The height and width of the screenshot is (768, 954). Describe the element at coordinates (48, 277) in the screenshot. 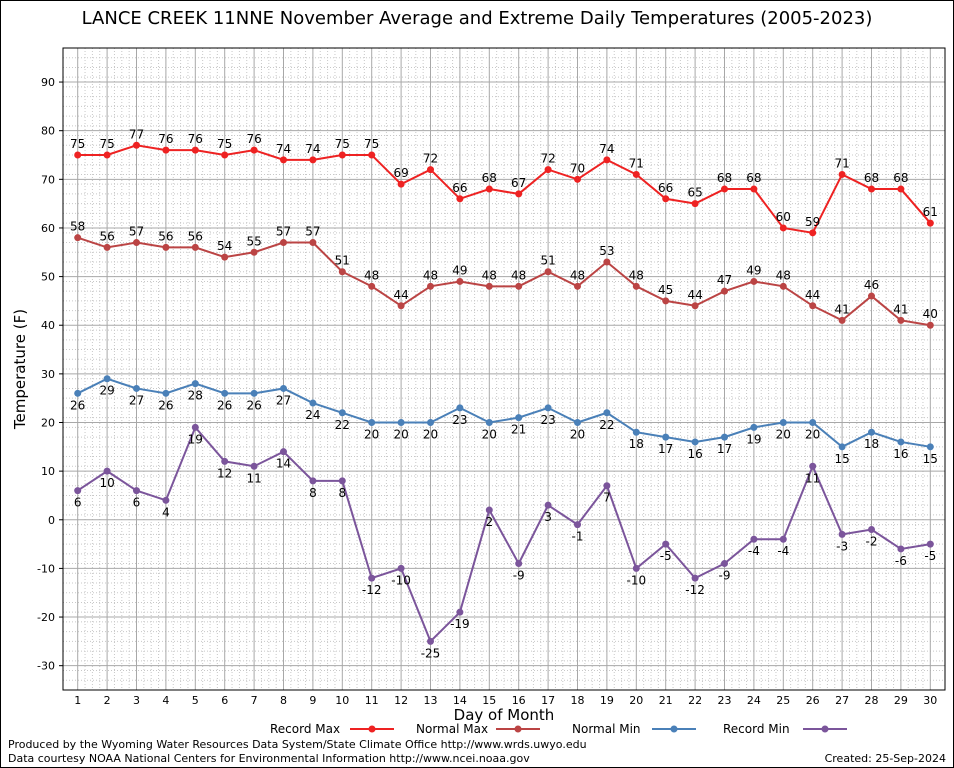

I see `y-tick-label: 50` at that location.